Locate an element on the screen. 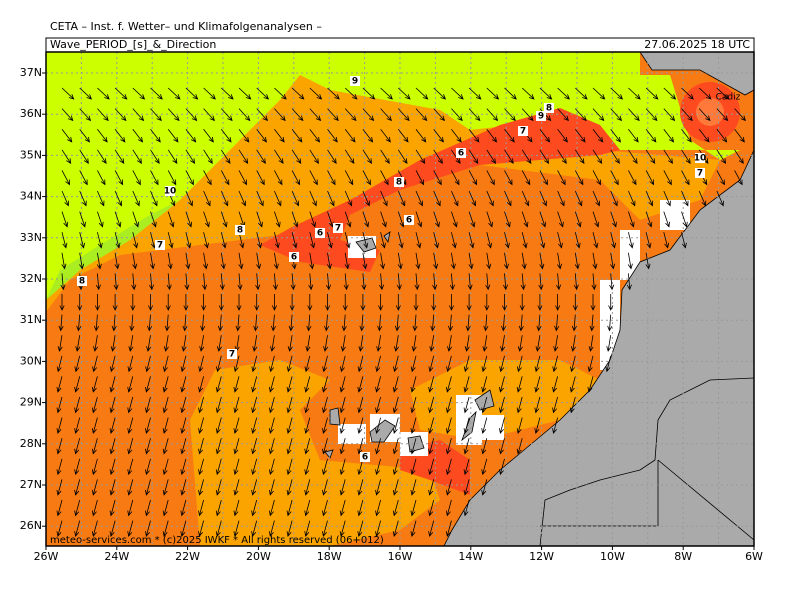  islands is located at coordinates (409, 345).